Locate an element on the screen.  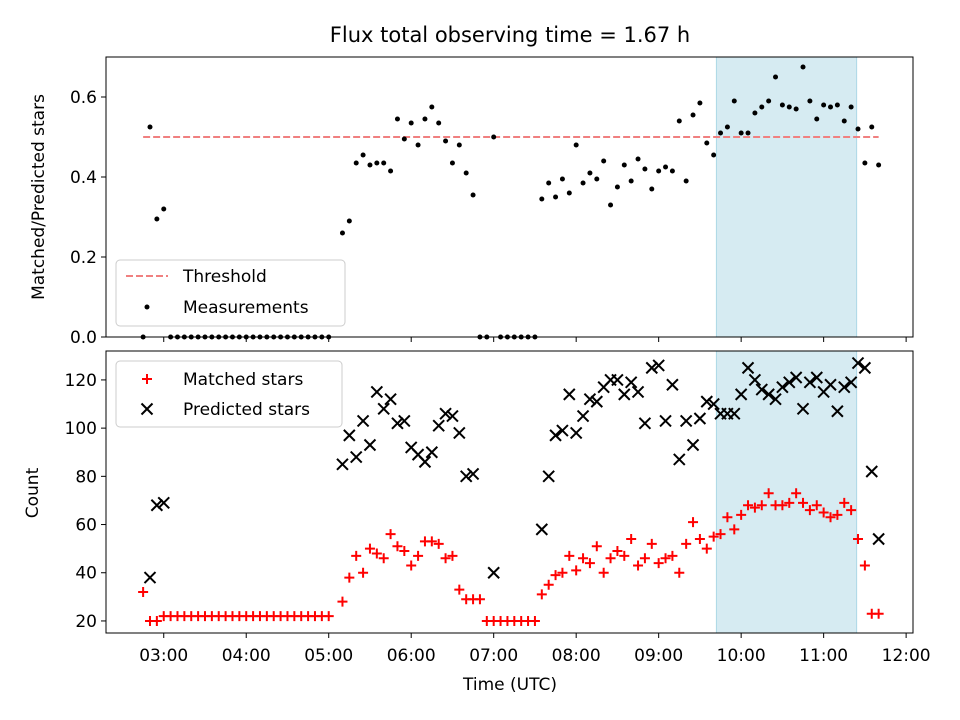
bottom-y-tick-label: 100 is located at coordinates (81, 429).